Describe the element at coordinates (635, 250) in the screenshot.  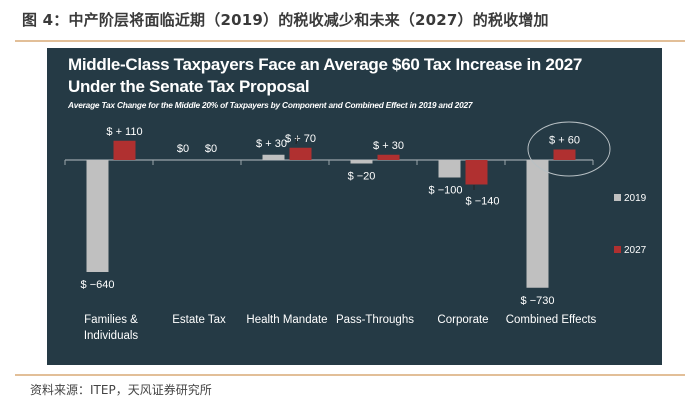
I see `legend-label-2027: 2027` at that location.